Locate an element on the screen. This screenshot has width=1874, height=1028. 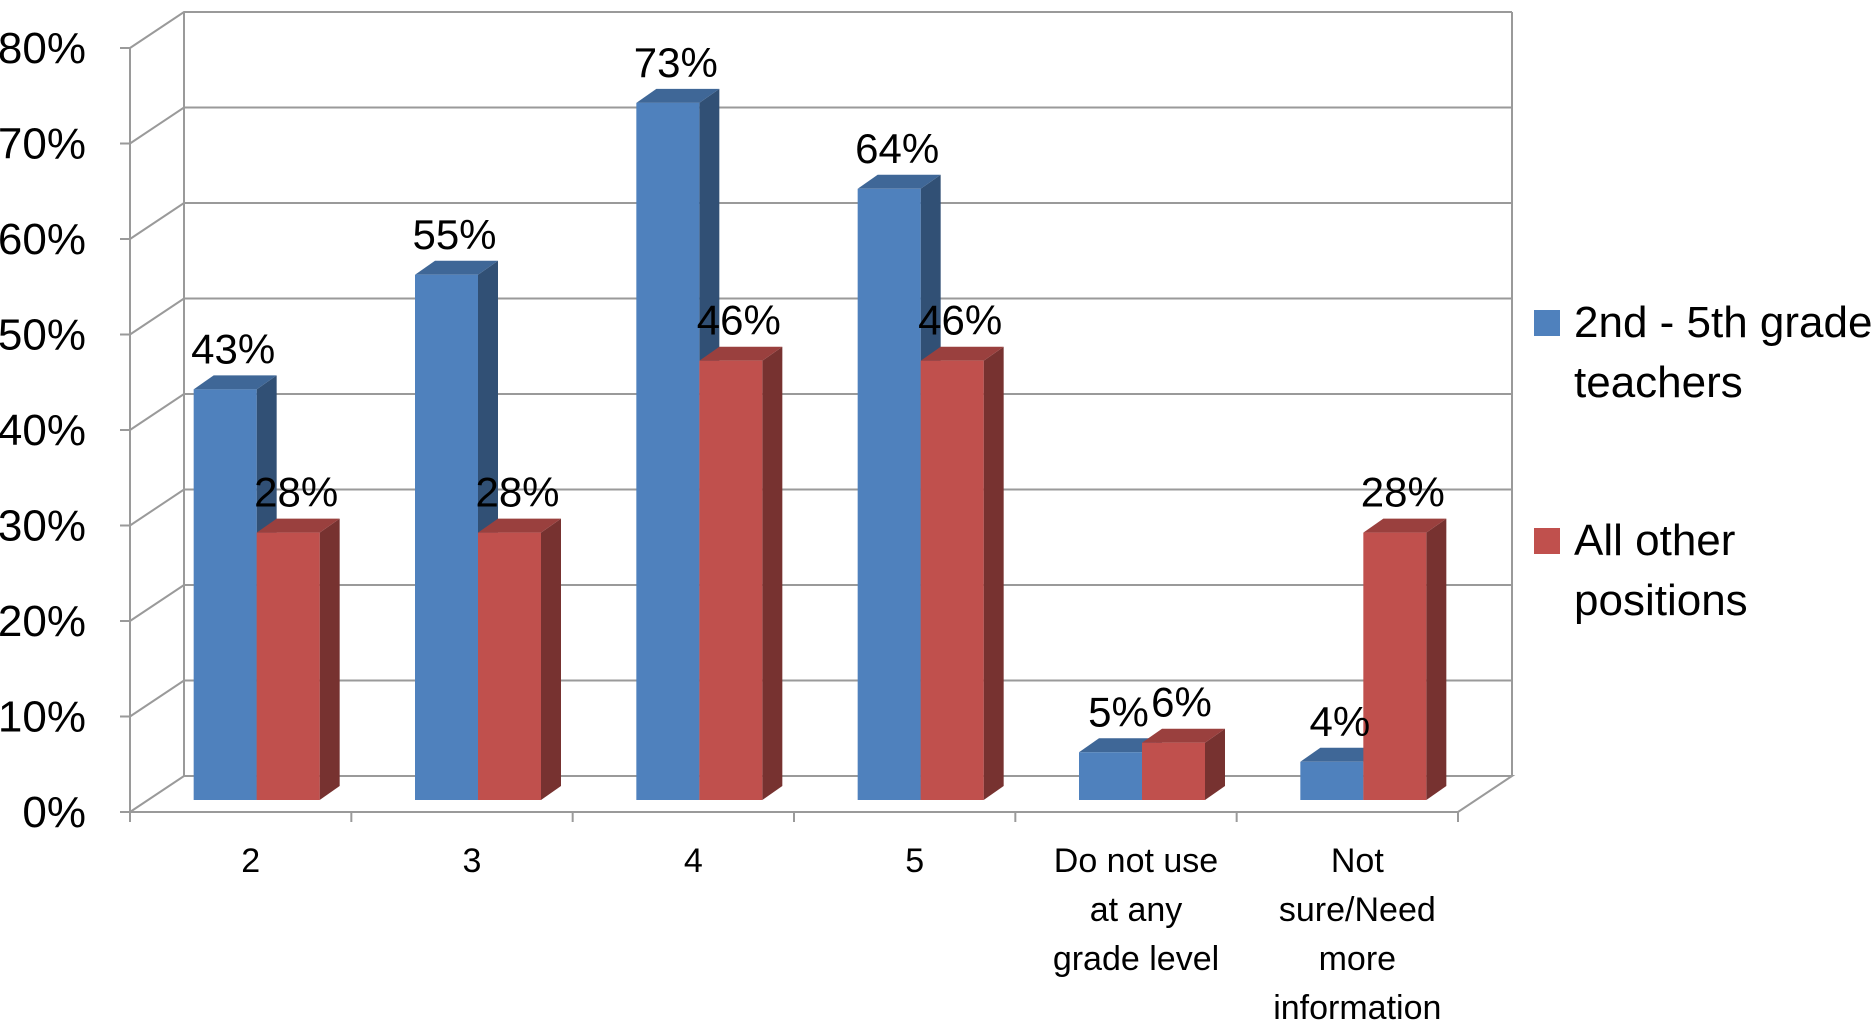
y-tick-label: 80% is located at coordinates (43, 48).